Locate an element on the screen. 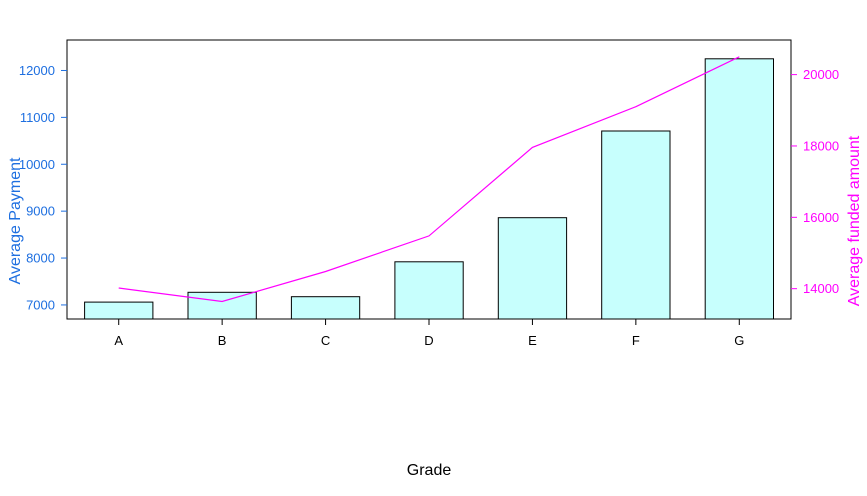 Image resolution: width=867 pixels, height=496 pixels. bar-B is located at coordinates (222, 305).